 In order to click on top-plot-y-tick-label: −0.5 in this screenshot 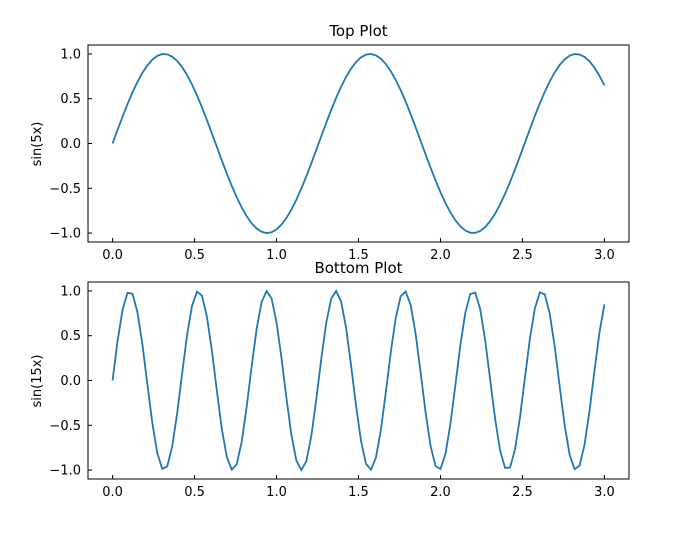, I will do `click(65, 189)`.